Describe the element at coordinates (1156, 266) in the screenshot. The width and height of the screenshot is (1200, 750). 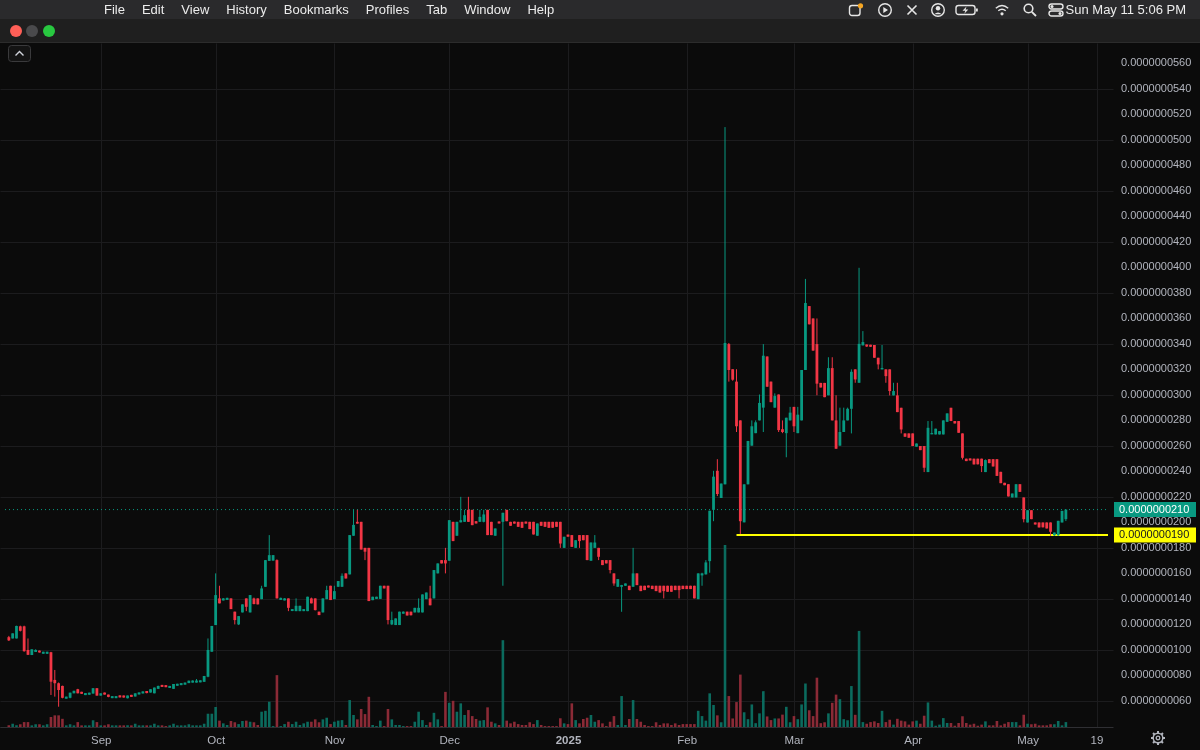
I see `y-tick-label: 0.0000000400` at that location.